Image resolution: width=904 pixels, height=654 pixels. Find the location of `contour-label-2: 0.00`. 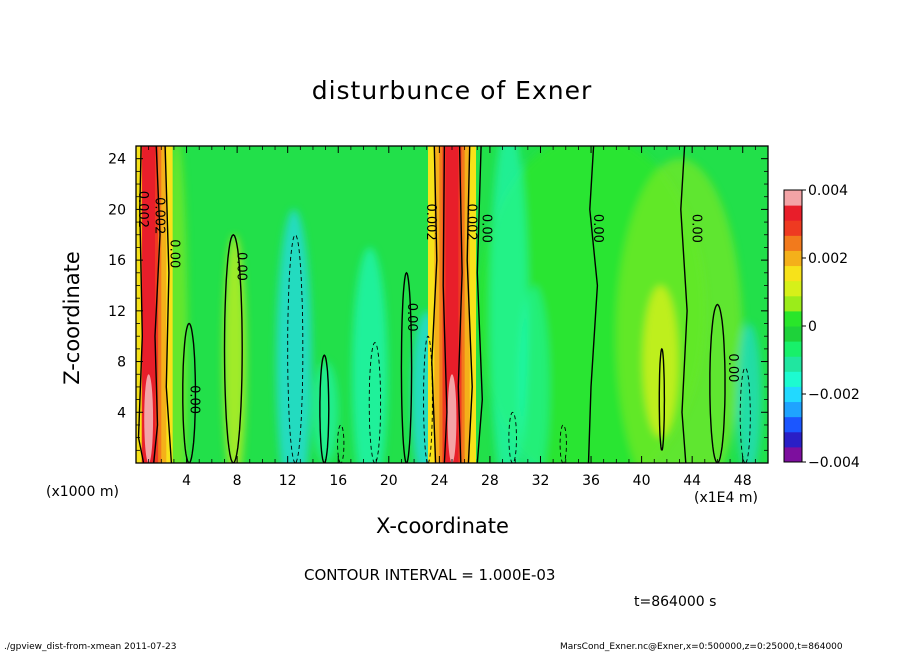

contour-label-2: 0.00 is located at coordinates (173, 253).